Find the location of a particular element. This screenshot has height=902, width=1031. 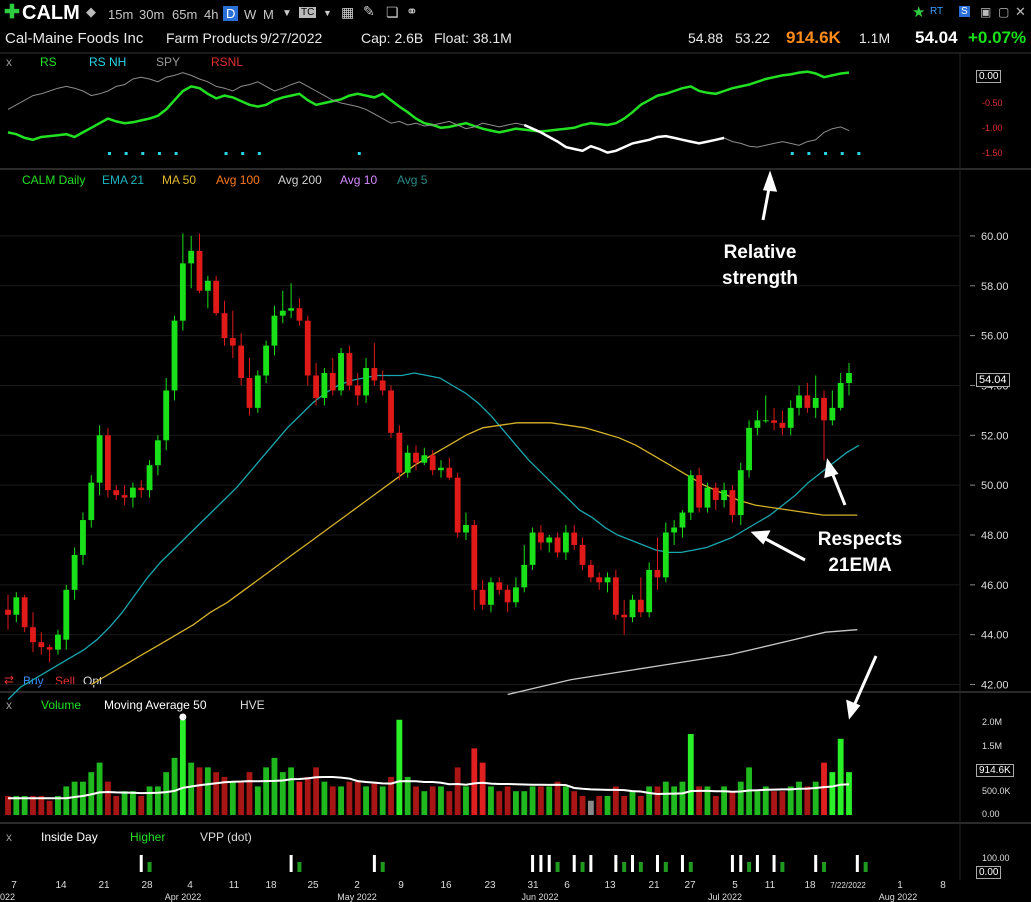

x-axis-label: 28 is located at coordinates (147, 885).